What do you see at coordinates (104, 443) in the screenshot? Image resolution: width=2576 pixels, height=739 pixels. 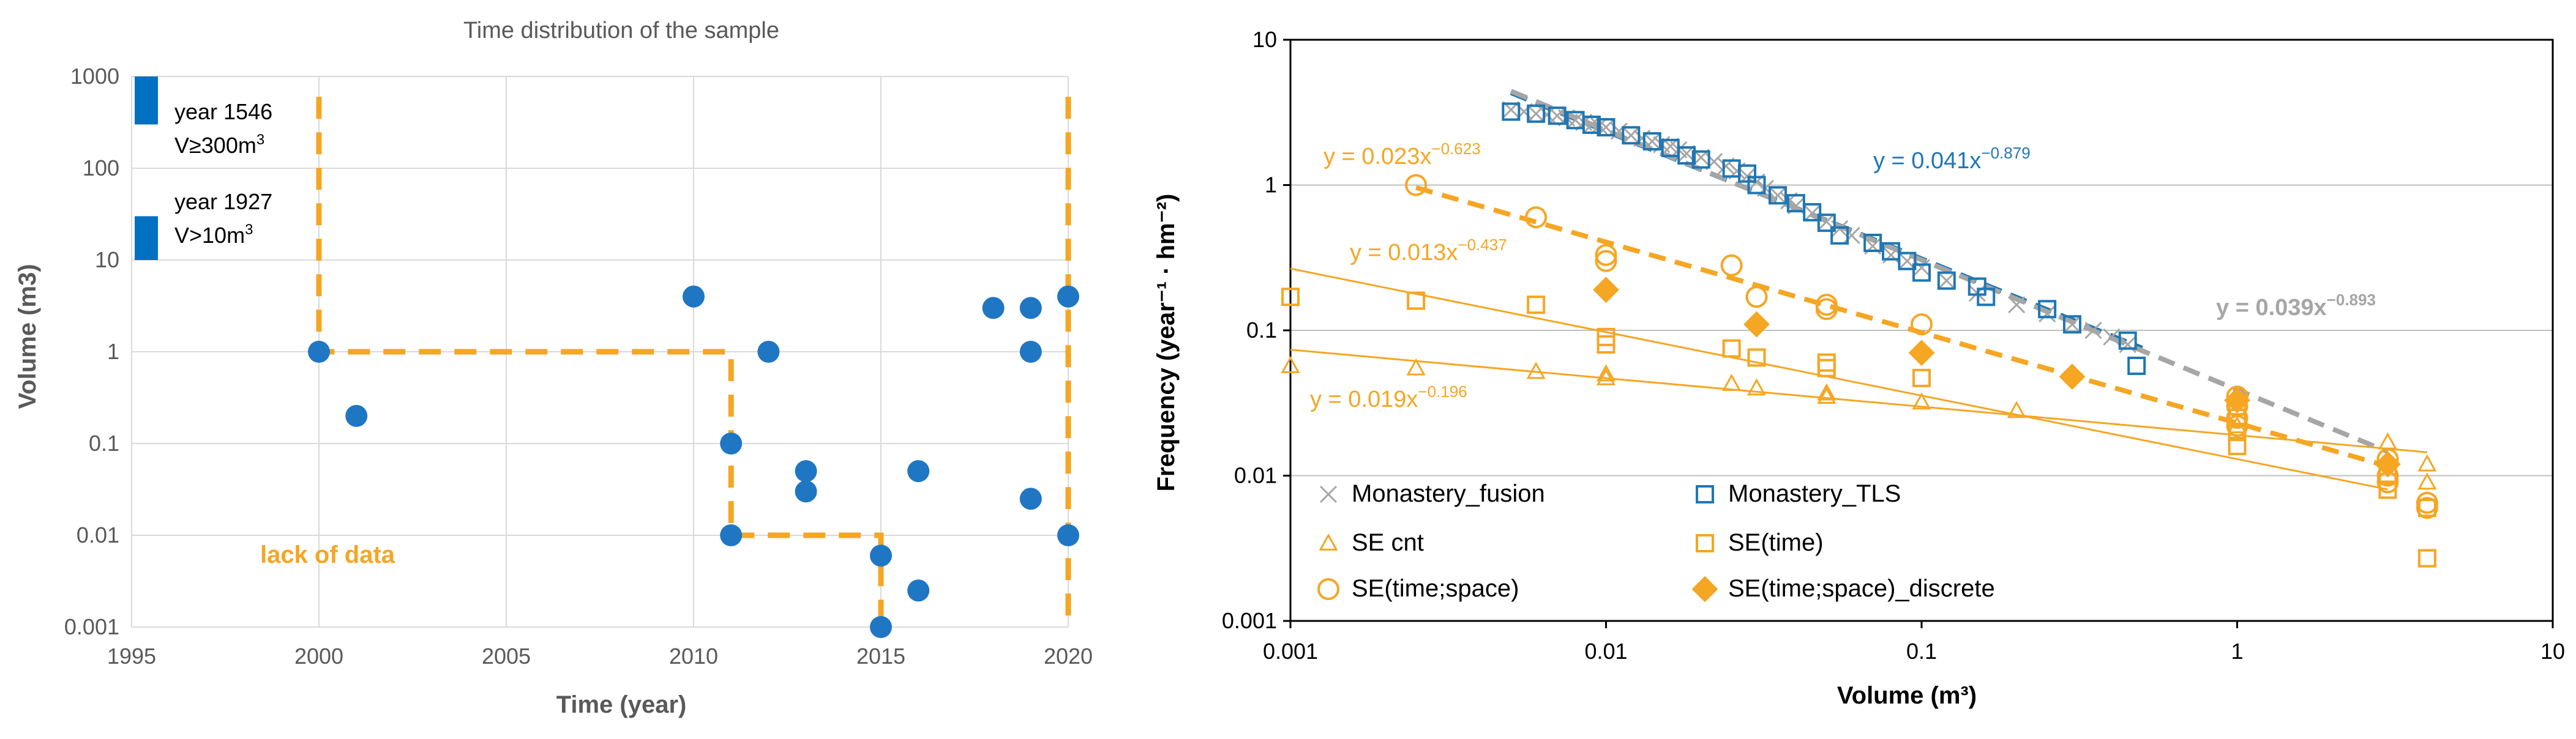 I see `y-tick-label: 0.1` at bounding box center [104, 443].